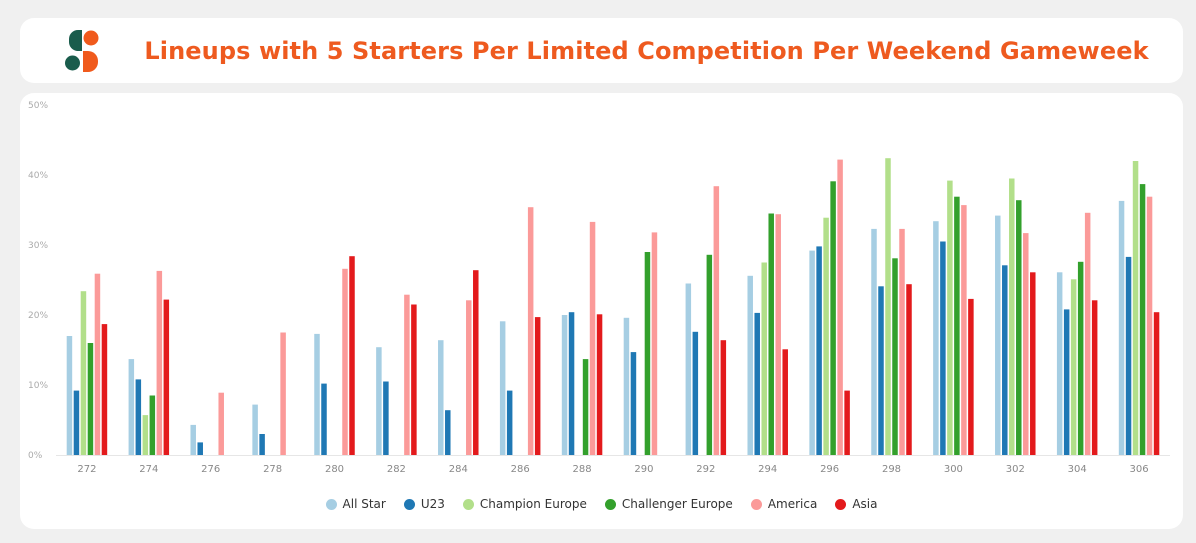 This screenshot has width=1196, height=543. I want to click on legend-label: America, so click(792, 504).